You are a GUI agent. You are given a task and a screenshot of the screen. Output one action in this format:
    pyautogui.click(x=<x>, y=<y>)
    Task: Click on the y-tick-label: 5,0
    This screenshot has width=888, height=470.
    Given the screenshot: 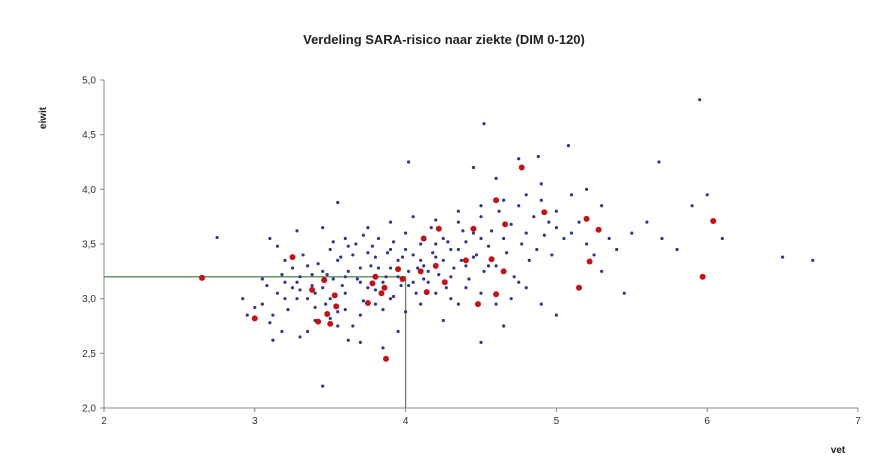 What is the action you would take?
    pyautogui.click(x=89, y=81)
    